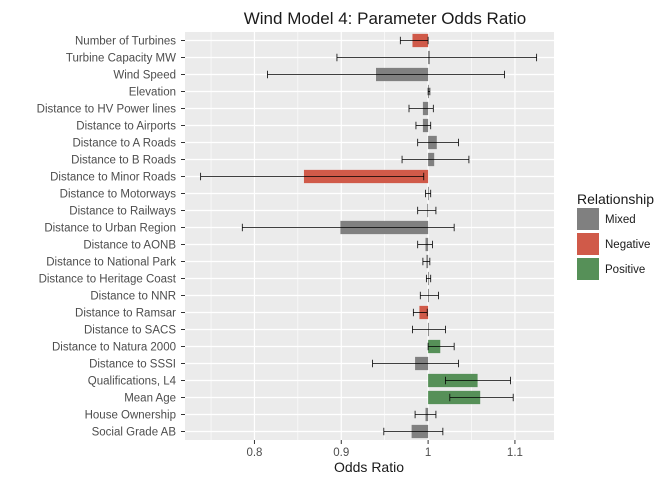 The height and width of the screenshot is (480, 672). Describe the element at coordinates (118, 195) in the screenshot. I see `y-tick-label: Distance to Motorways` at that location.